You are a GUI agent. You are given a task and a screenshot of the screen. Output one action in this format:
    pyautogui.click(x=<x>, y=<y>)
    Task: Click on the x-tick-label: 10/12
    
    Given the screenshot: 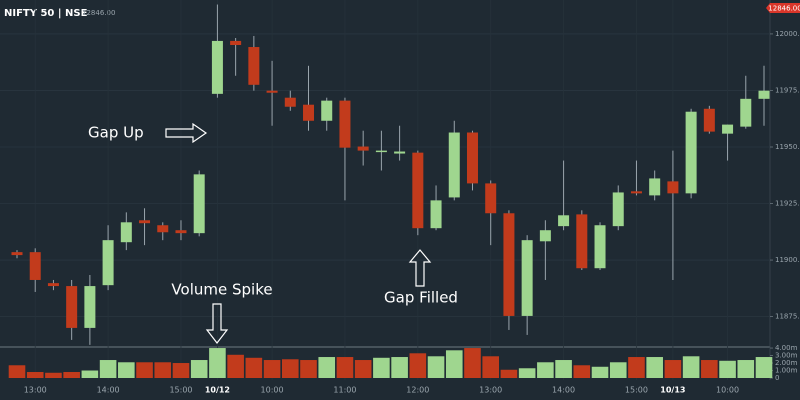 What is the action you would take?
    pyautogui.click(x=217, y=390)
    